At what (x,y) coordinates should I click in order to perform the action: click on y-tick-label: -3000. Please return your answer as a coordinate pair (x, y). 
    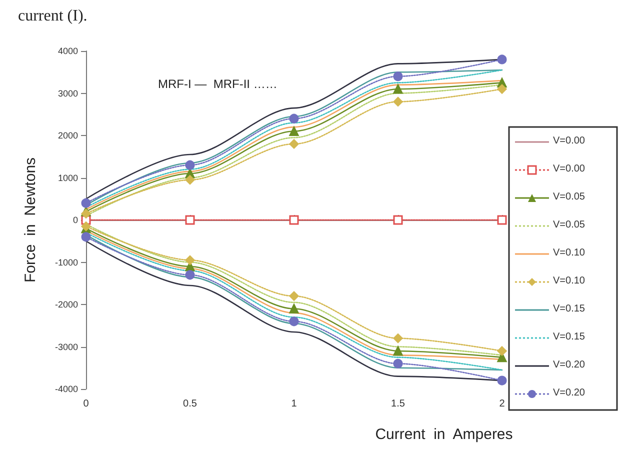
    Looking at the image, I should click on (66, 347).